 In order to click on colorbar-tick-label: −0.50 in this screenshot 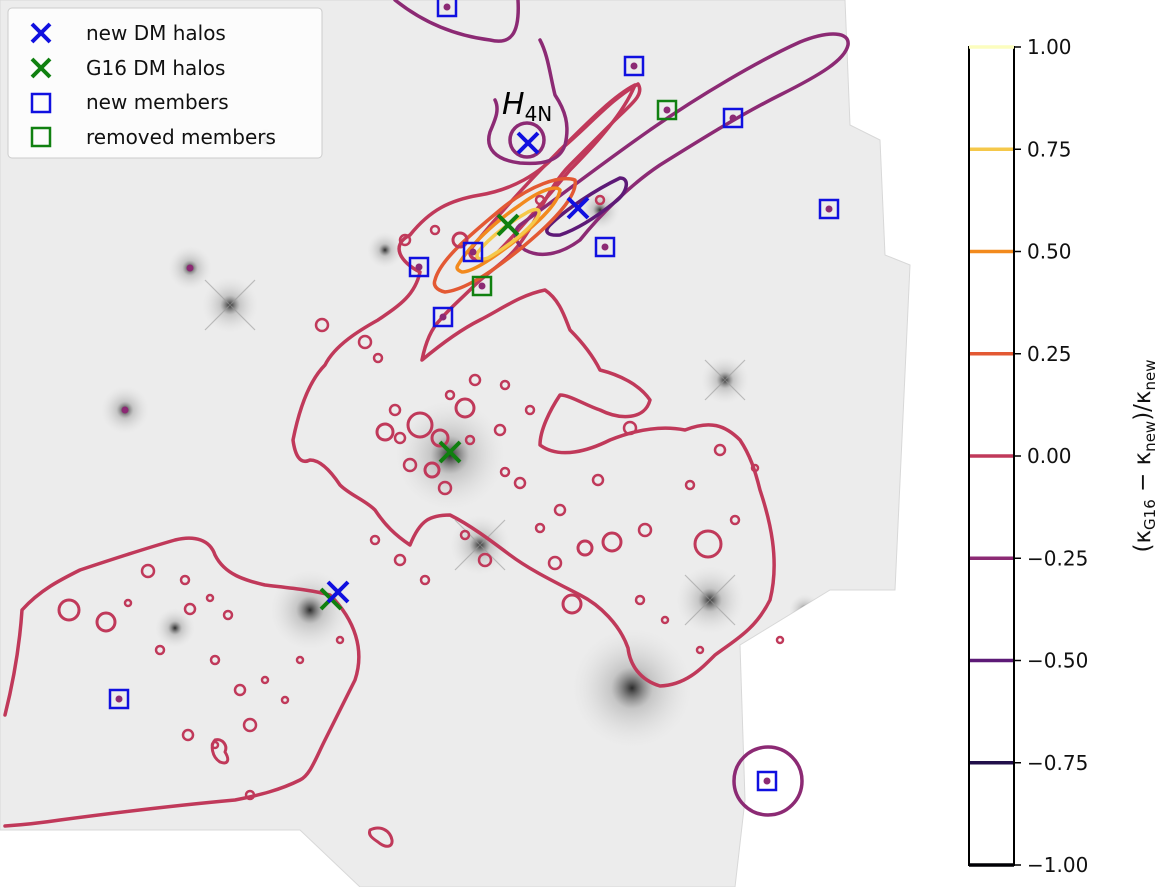, I will do `click(1057, 661)`.